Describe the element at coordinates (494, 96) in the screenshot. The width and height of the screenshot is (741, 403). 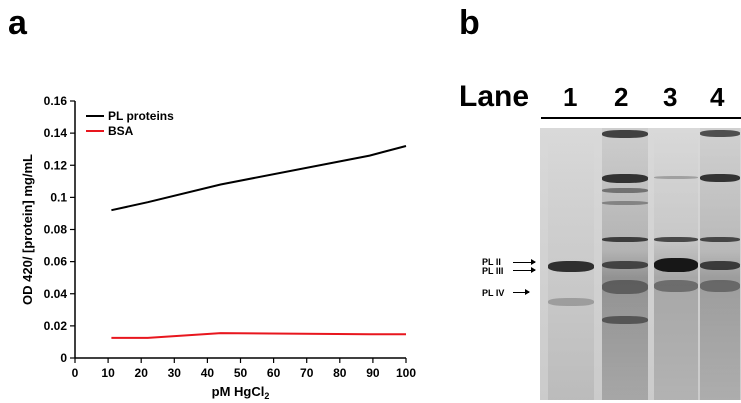
I see `lane-title: Lane` at that location.